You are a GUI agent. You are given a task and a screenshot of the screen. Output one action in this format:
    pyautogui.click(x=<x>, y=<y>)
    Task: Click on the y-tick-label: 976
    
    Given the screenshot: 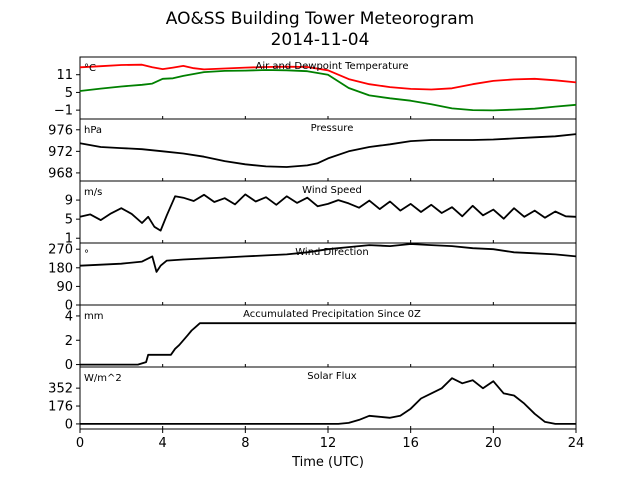 What is the action you would take?
    pyautogui.click(x=60, y=130)
    